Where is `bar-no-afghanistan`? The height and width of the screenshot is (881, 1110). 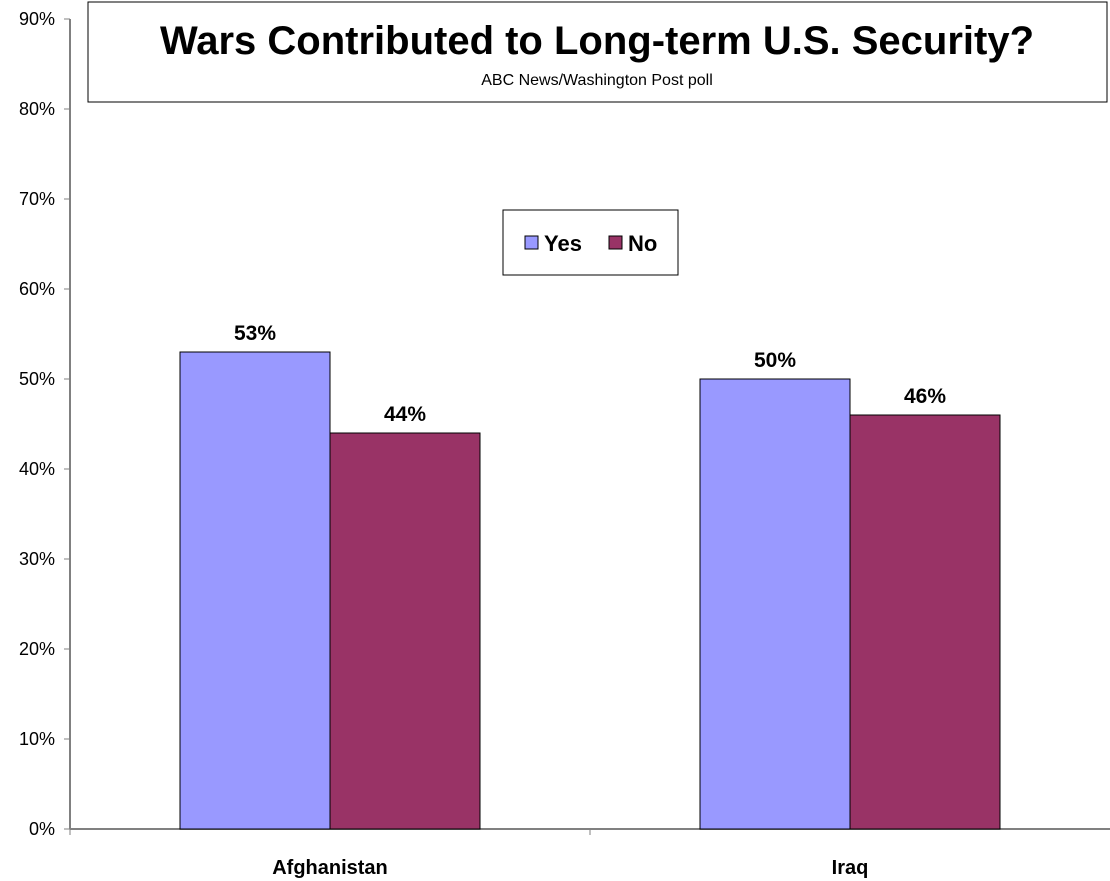 bar-no-afghanistan is located at coordinates (405, 631).